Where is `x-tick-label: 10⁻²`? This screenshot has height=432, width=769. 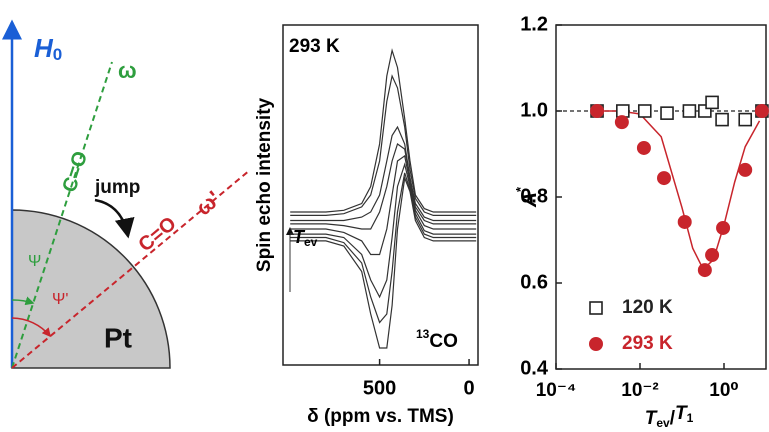
x-tick-label: 10⁻² is located at coordinates (640, 390).